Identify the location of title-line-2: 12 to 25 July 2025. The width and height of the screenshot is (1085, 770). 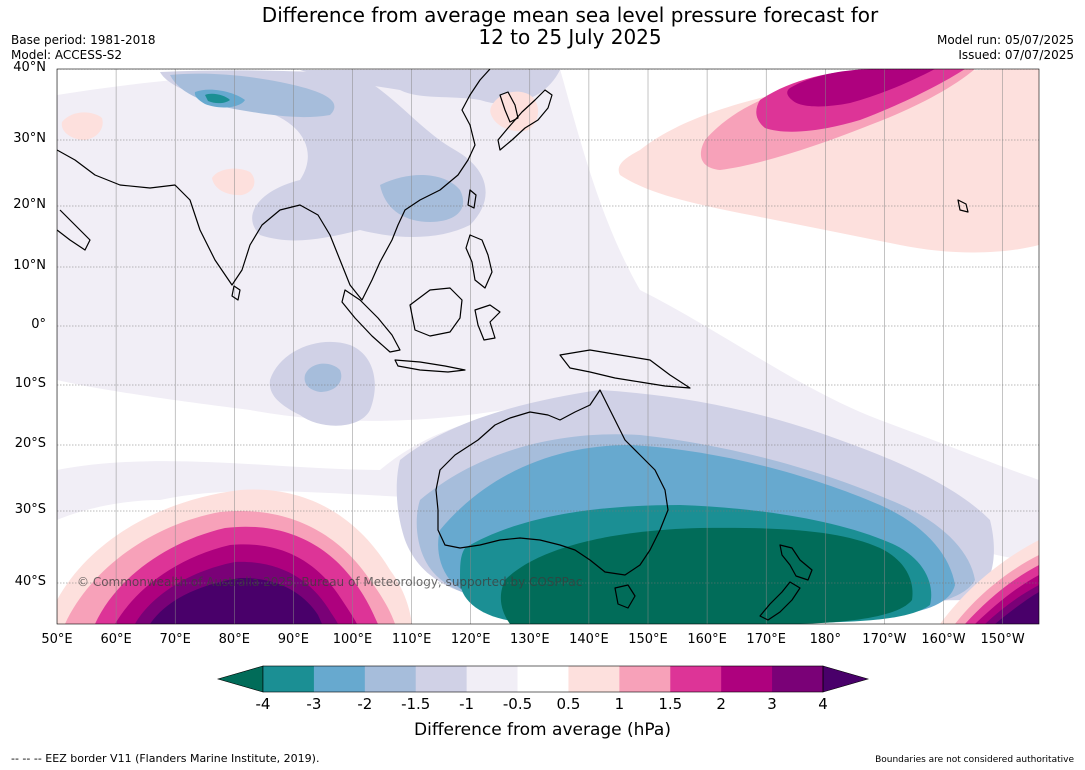
(570, 37).